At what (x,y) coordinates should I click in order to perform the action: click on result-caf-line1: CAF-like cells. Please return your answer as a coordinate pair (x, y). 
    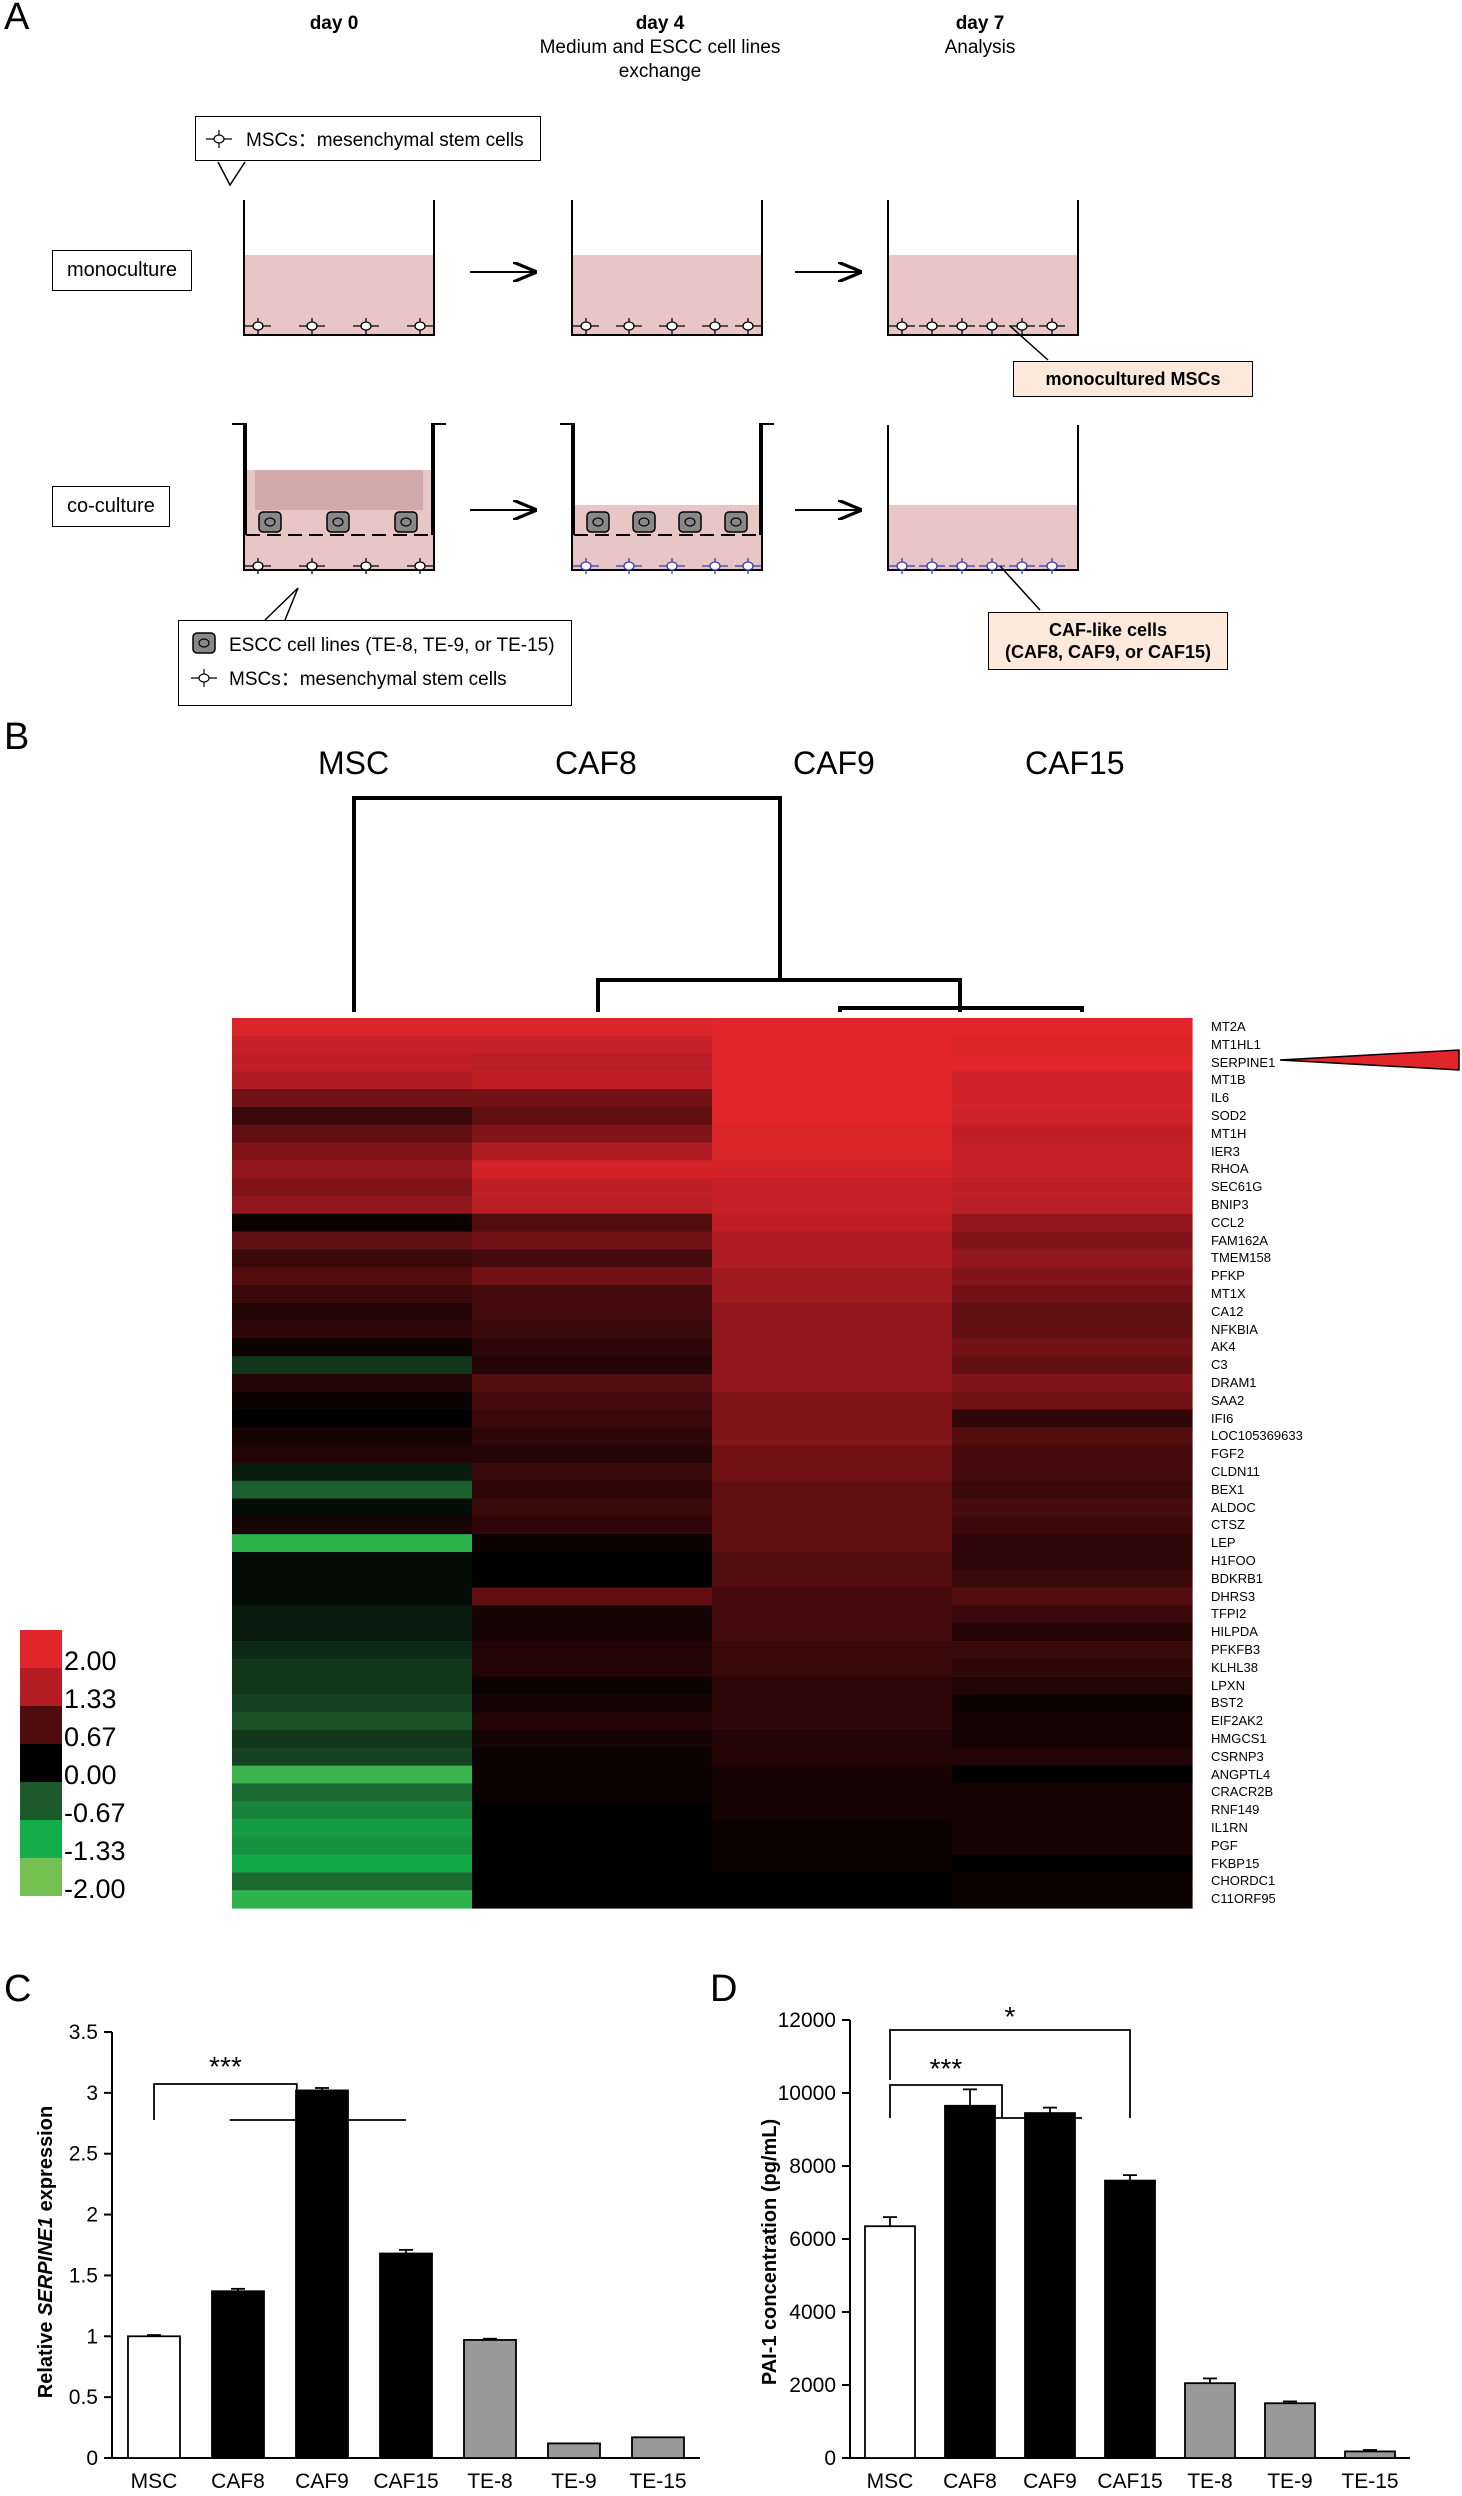
    Looking at the image, I should click on (1108, 630).